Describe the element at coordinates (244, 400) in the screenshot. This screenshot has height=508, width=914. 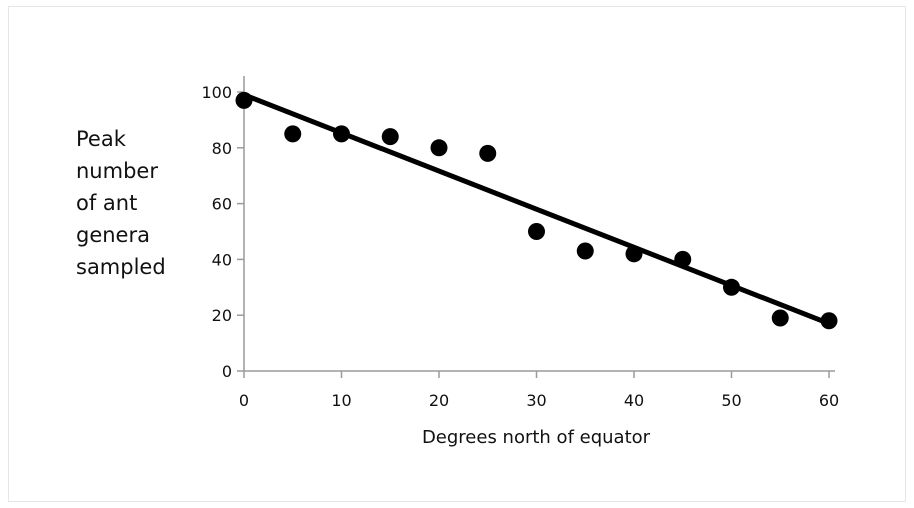
I see `x-tick-label: 0` at that location.